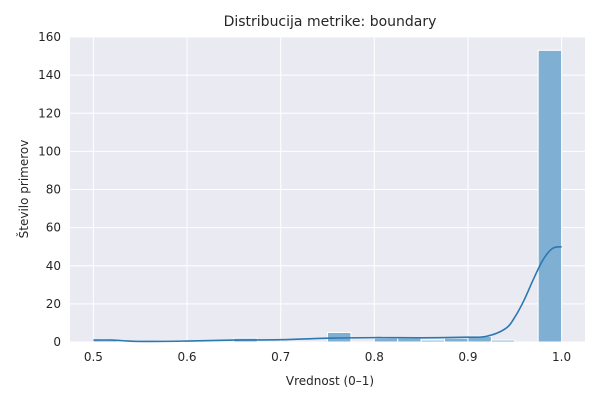  What do you see at coordinates (280, 357) in the screenshot?
I see `x-tick-label: 0.7` at bounding box center [280, 357].